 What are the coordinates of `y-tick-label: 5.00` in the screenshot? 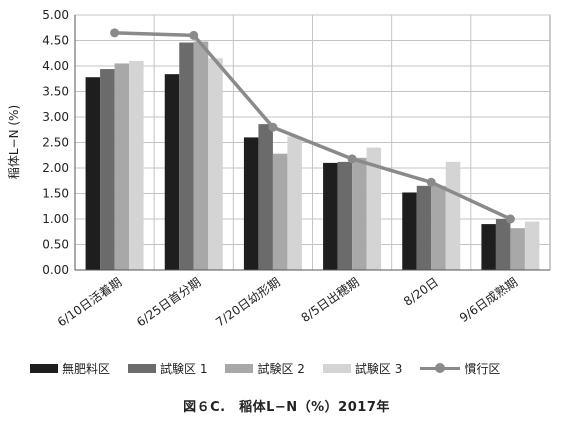 It's located at (55, 15).